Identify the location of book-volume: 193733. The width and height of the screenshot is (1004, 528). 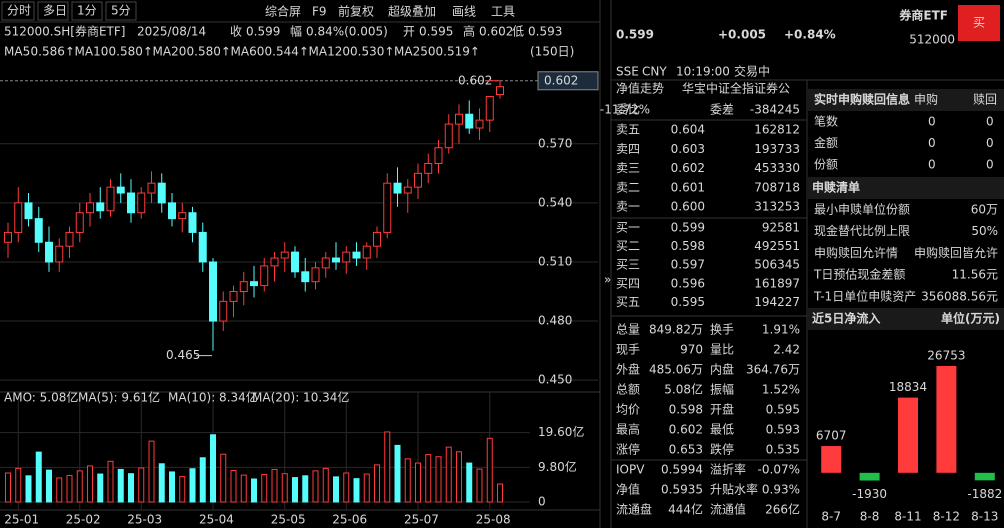
(777, 149).